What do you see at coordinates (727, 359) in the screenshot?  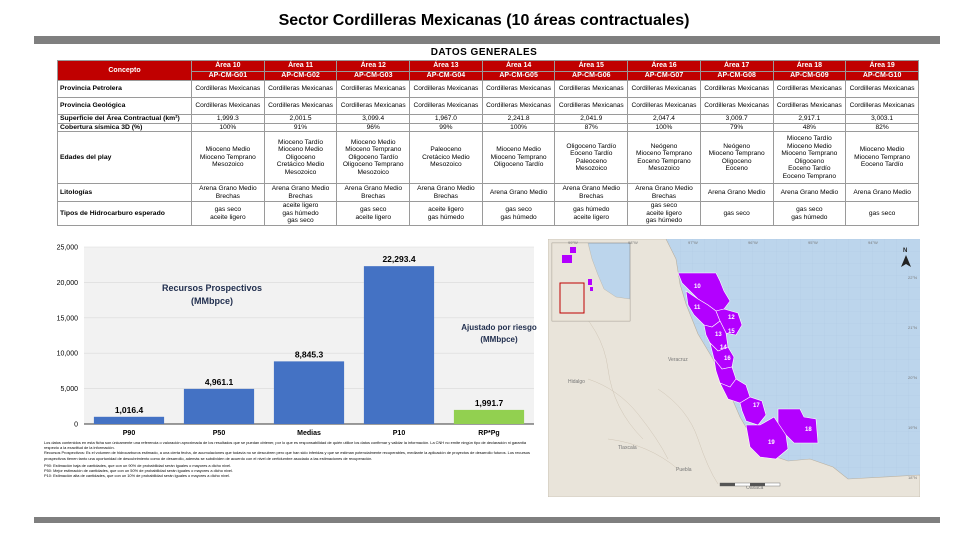 I see `svg-text: 16` at bounding box center [727, 359].